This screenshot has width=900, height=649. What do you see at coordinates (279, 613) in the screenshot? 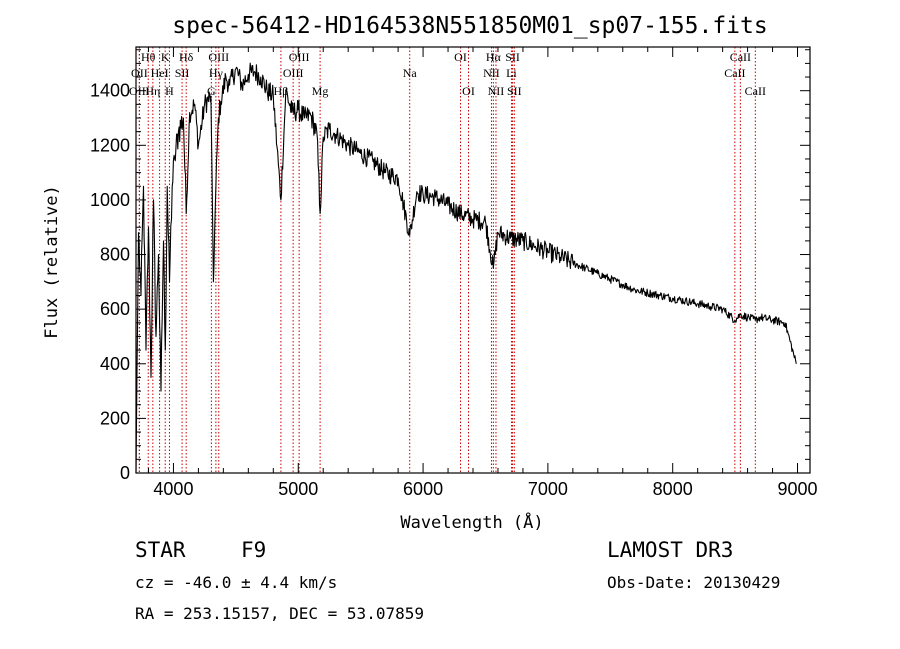
I see `coordinates: RA = 253.15157, DEC = 53.07859` at bounding box center [279, 613].